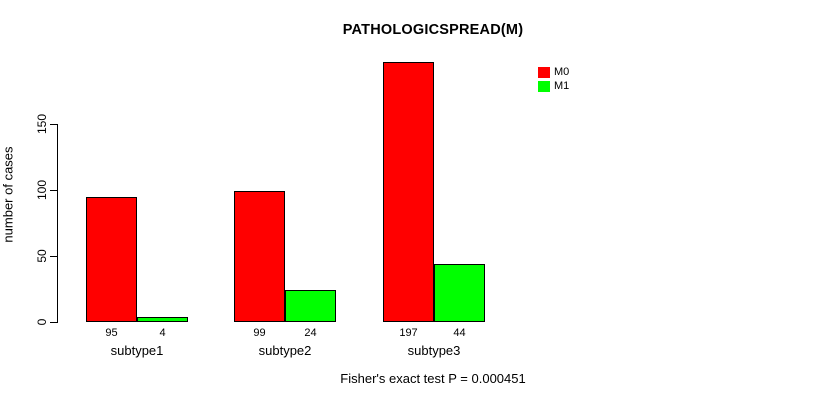 The width and height of the screenshot is (840, 400). Describe the element at coordinates (42, 190) in the screenshot. I see `y-tick-label: 100` at that location.